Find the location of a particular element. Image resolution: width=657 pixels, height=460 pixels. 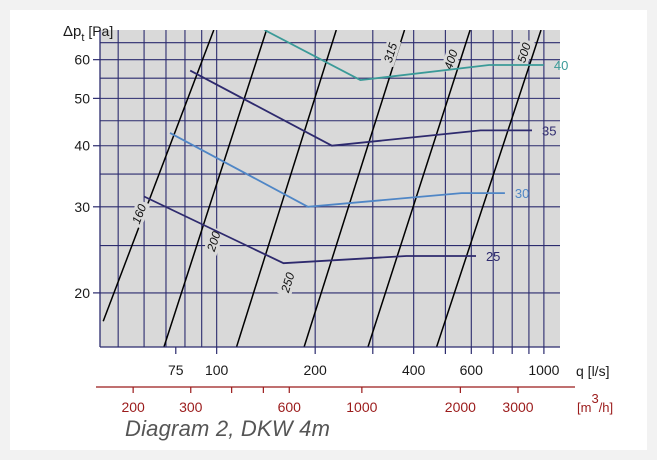

secondary-x-tick-label: 300 is located at coordinates (191, 407).